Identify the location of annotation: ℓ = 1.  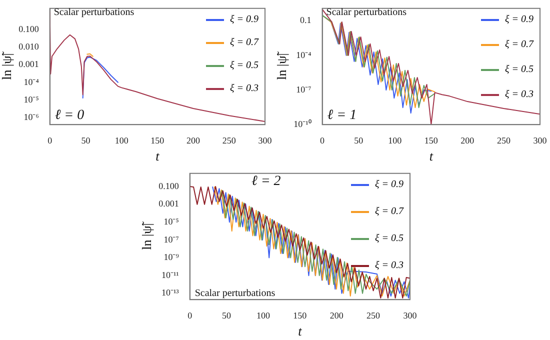
(342, 116).